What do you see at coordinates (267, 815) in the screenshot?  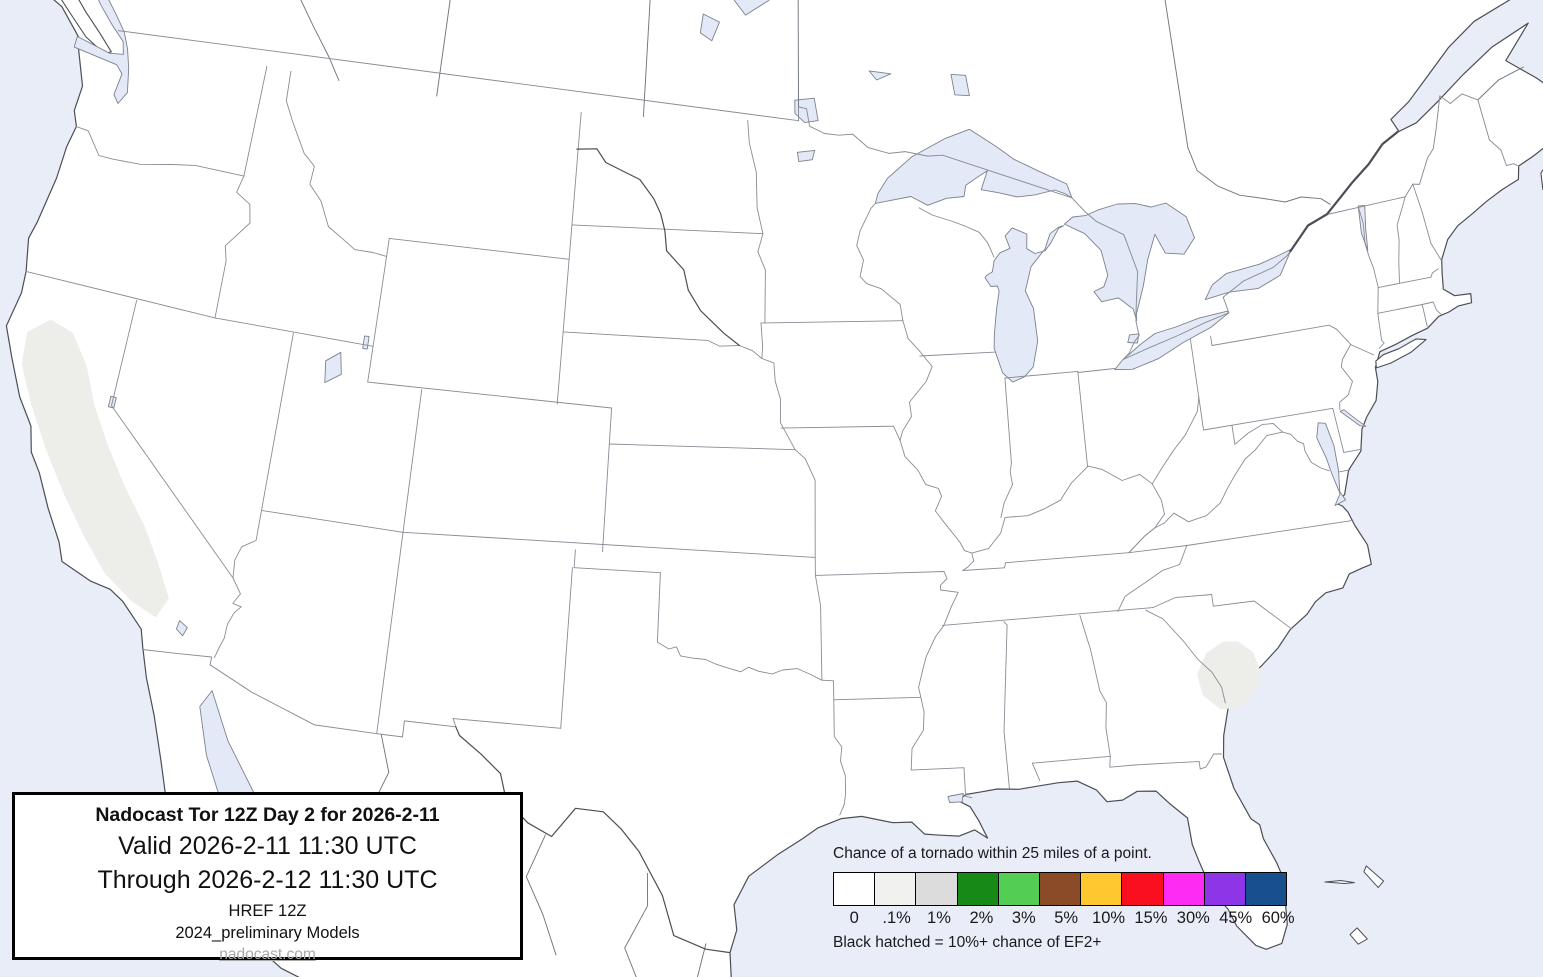 I see `forecast-title: Nadocast Tor 12Z Day 2 for 2026-2-11` at bounding box center [267, 815].